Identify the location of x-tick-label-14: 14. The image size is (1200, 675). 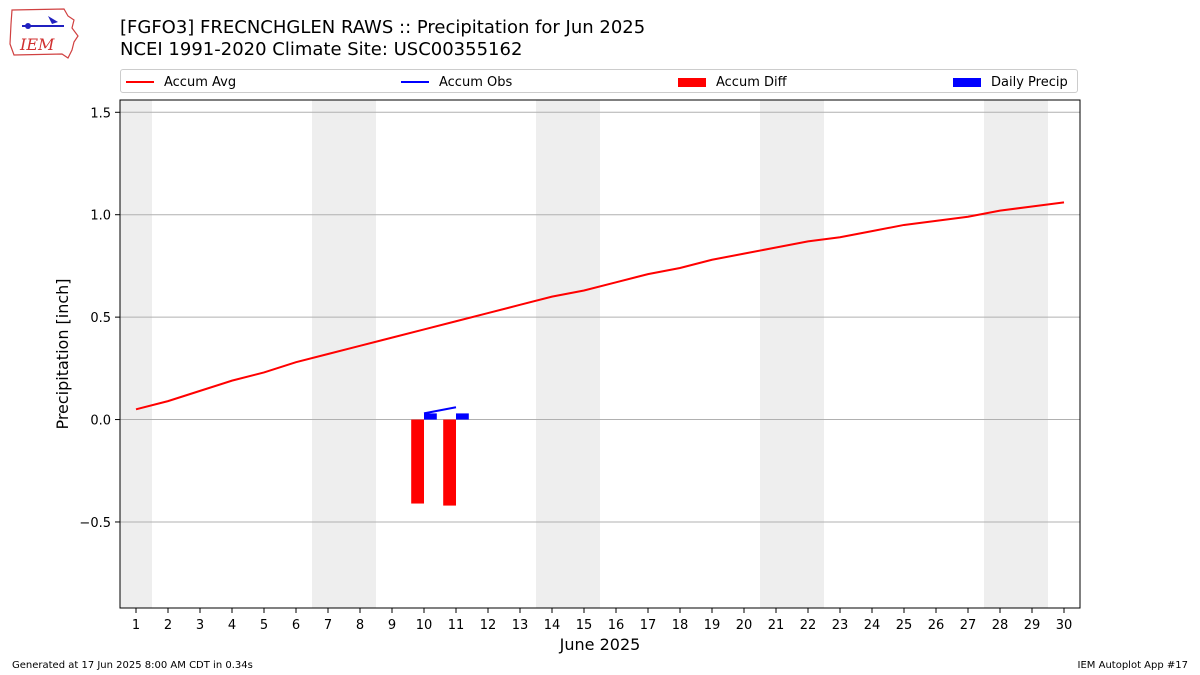
(552, 625).